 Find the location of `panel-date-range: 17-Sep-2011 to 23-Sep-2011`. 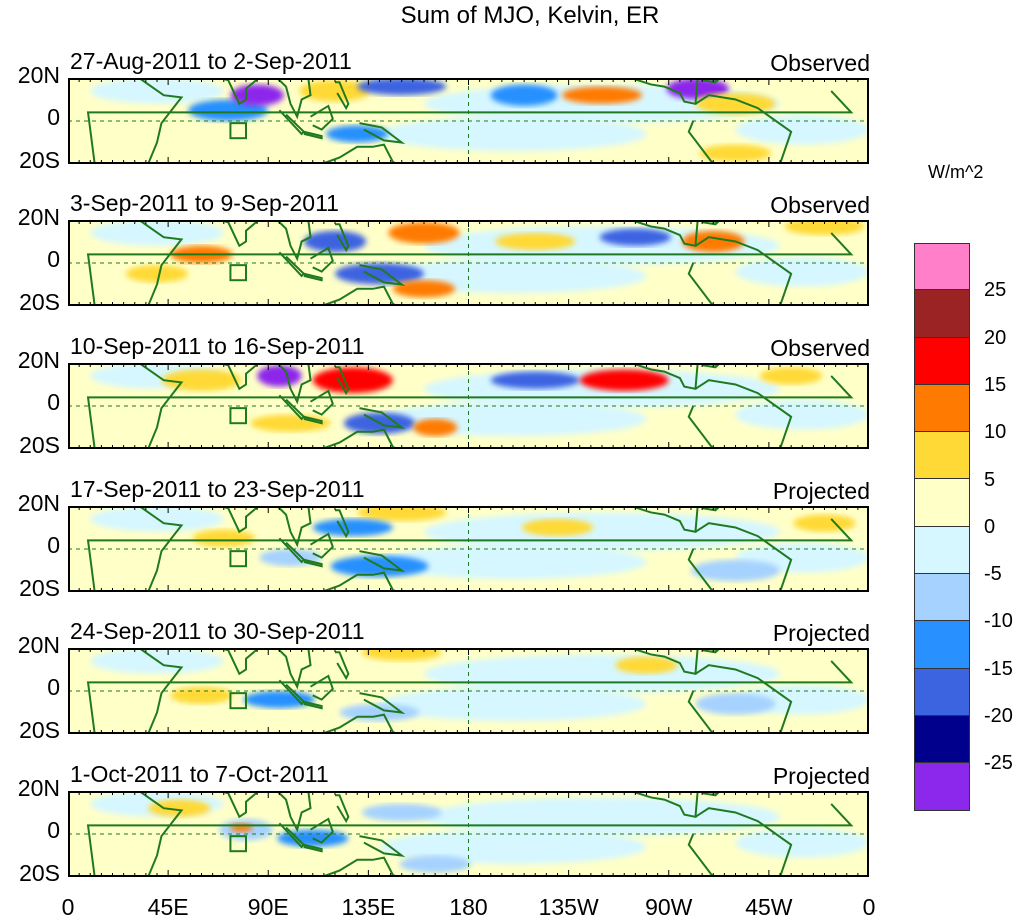

panel-date-range: 17-Sep-2011 to 23-Sep-2011 is located at coordinates (217, 489).